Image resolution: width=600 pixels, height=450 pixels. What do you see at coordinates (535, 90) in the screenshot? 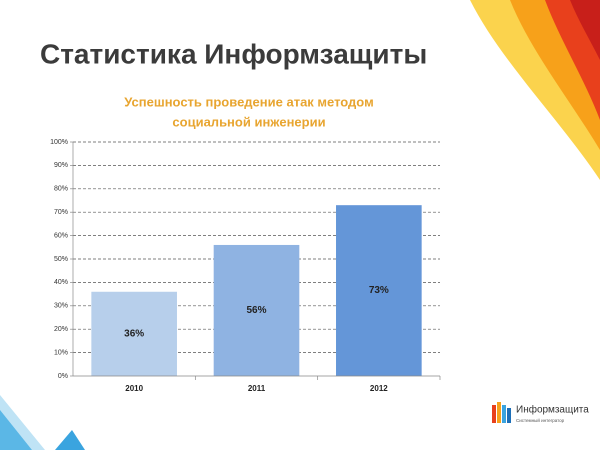
I see `decoration-top-right` at bounding box center [535, 90].